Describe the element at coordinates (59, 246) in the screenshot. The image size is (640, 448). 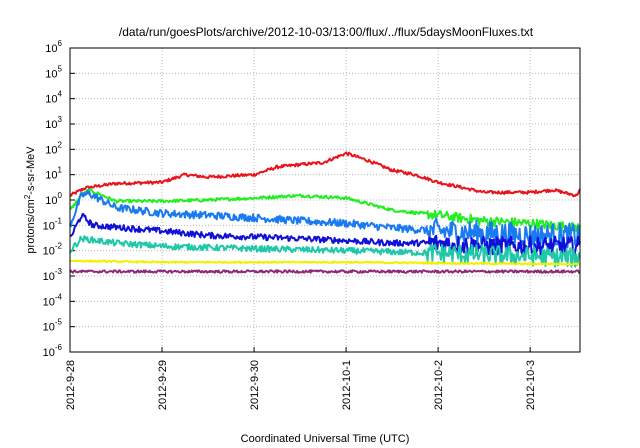
I see `y-tick-exponent: -2` at that location.